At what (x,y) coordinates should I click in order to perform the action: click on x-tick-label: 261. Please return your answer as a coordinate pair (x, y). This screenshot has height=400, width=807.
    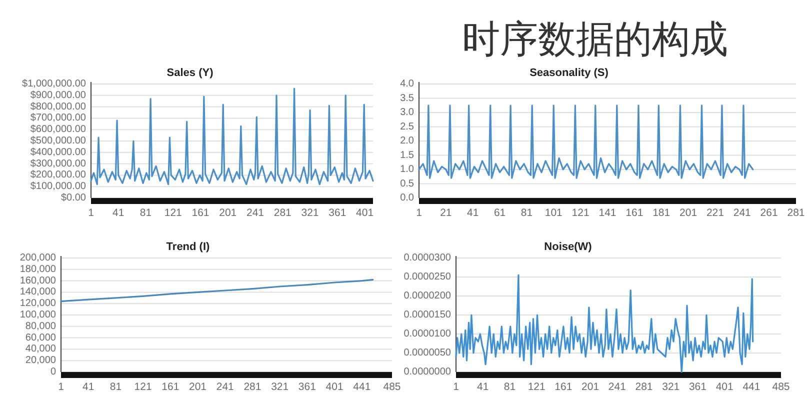
    Looking at the image, I should click on (769, 213).